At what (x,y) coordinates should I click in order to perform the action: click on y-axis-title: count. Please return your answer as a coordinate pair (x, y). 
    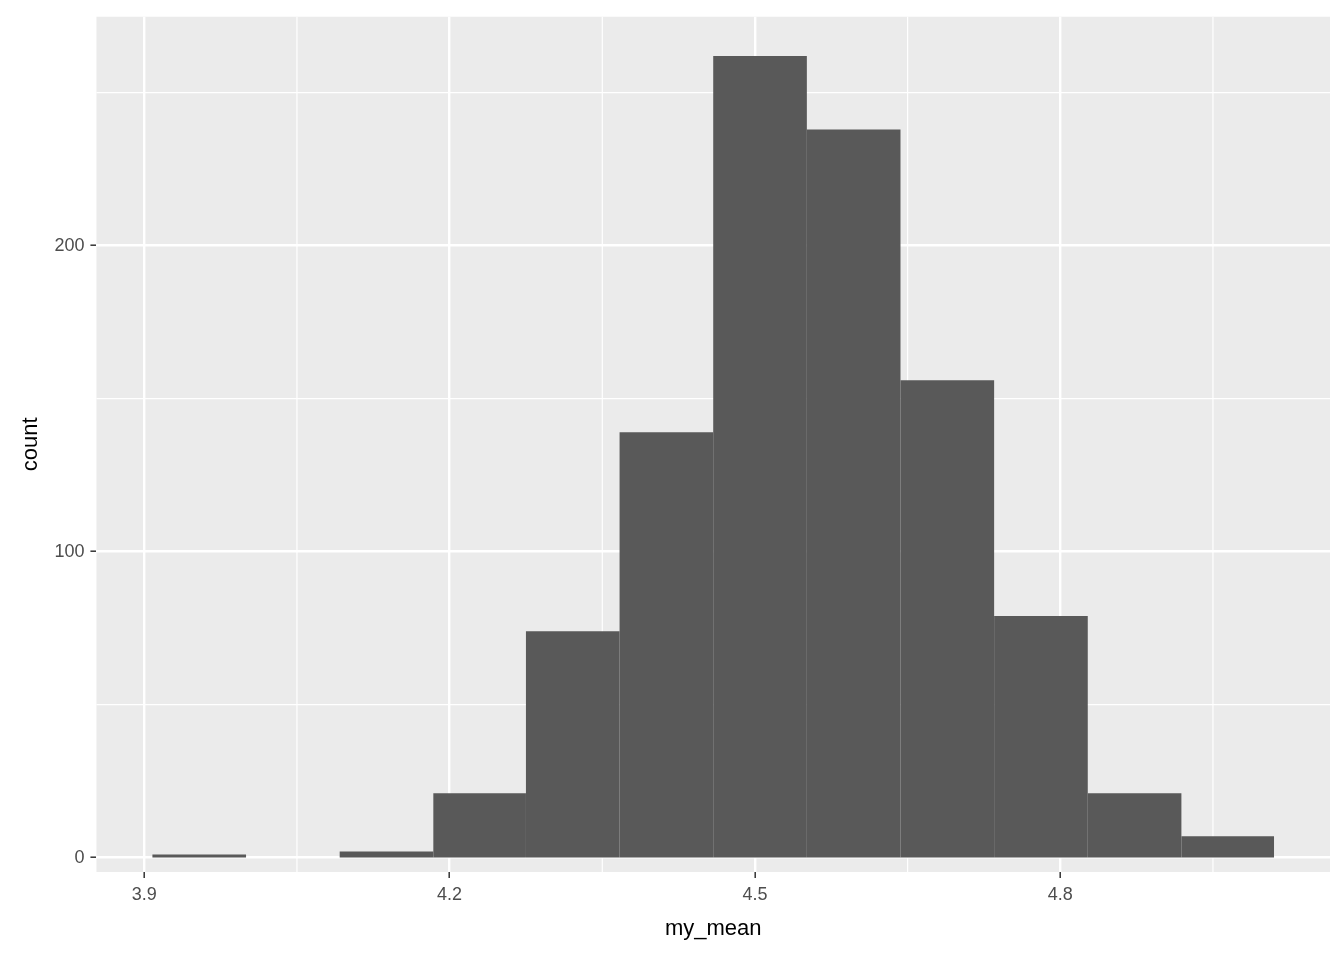
    Looking at the image, I should click on (30, 444).